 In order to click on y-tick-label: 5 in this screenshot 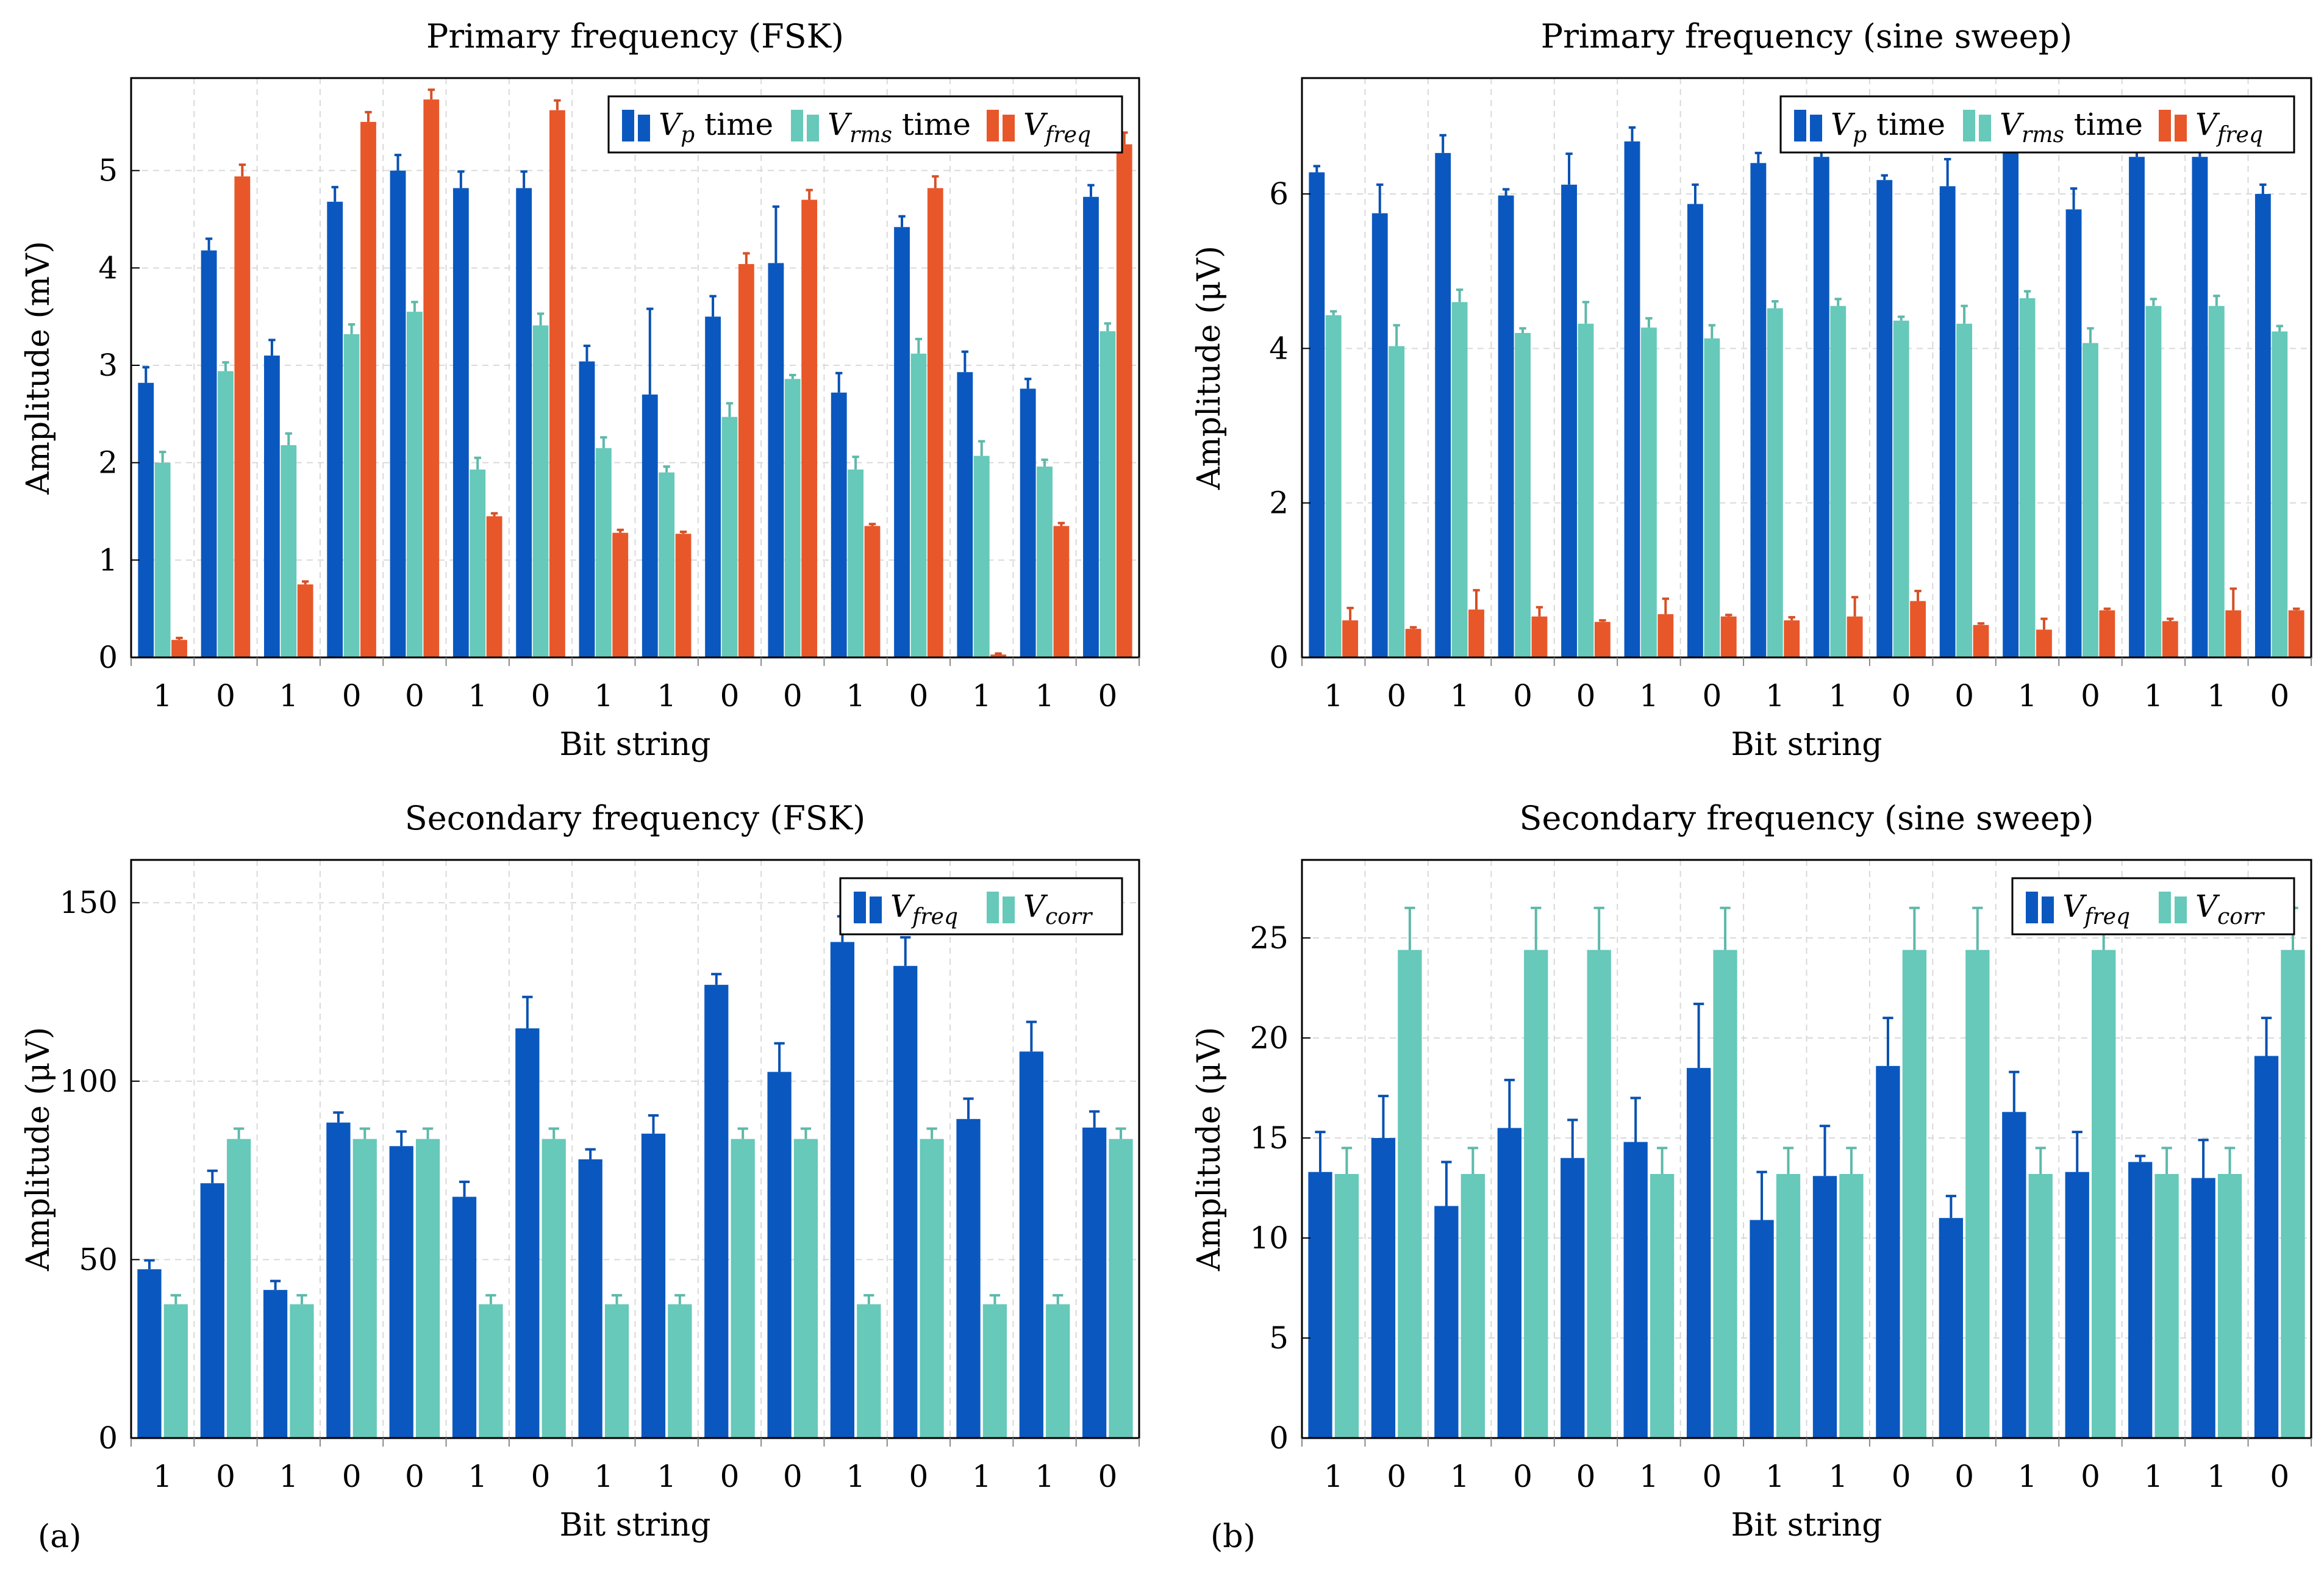, I will do `click(108, 170)`.